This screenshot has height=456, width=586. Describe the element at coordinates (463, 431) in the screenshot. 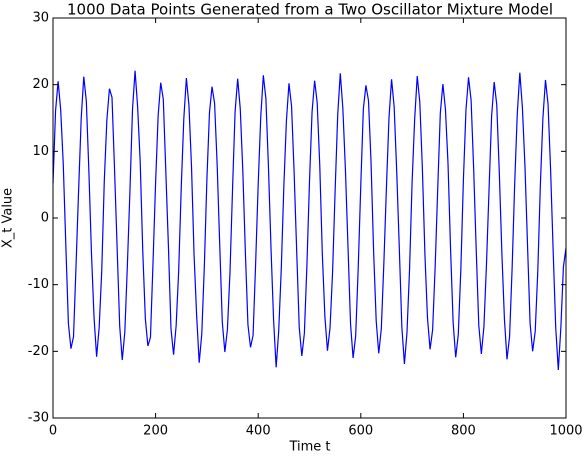

I see `x-tick-label: 800` at that location.